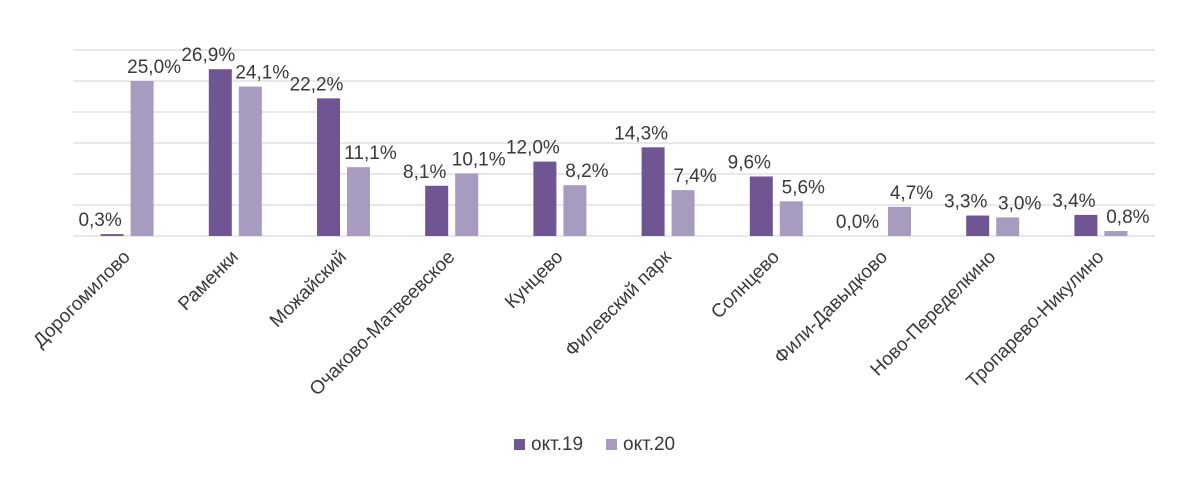 This screenshot has height=487, width=1200. What do you see at coordinates (649, 444) in the screenshot?
I see `legend-label: окт.20` at bounding box center [649, 444].